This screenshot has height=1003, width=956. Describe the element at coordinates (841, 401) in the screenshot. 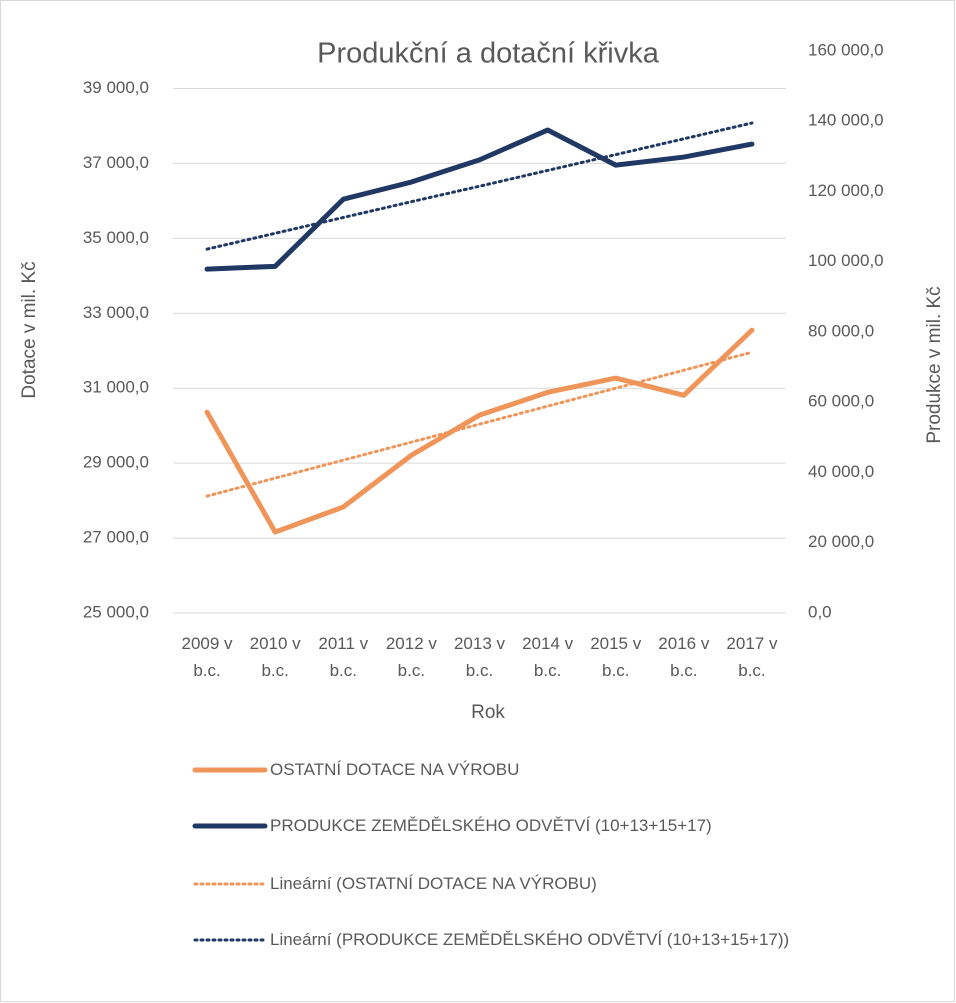

I see `y2-tick-label: 60 000,0` at that location.